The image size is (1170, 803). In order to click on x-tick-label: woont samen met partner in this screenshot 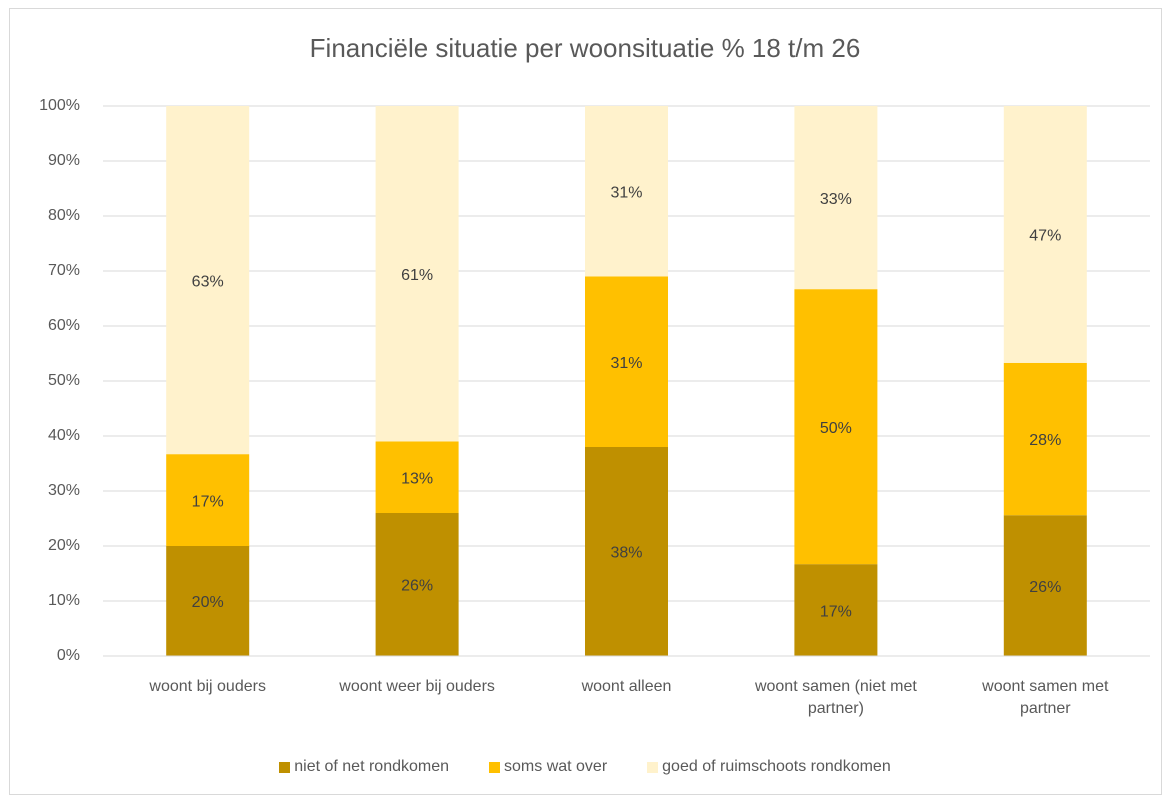, I will do `click(1045, 697)`.